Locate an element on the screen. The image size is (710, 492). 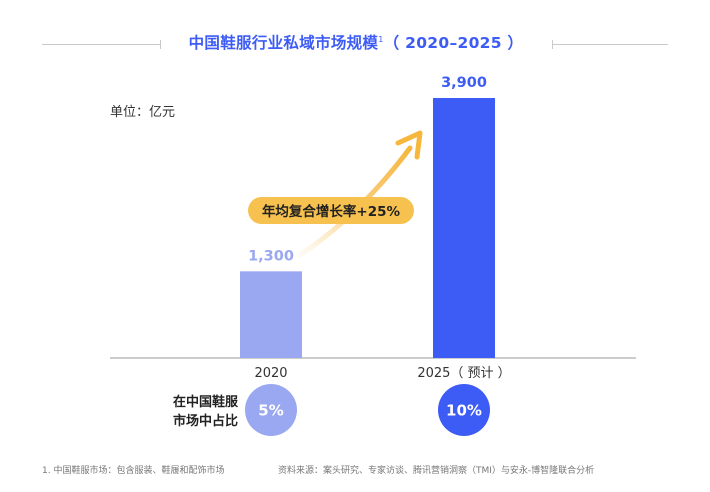
bar-value-label: 1,300 is located at coordinates (271, 256).